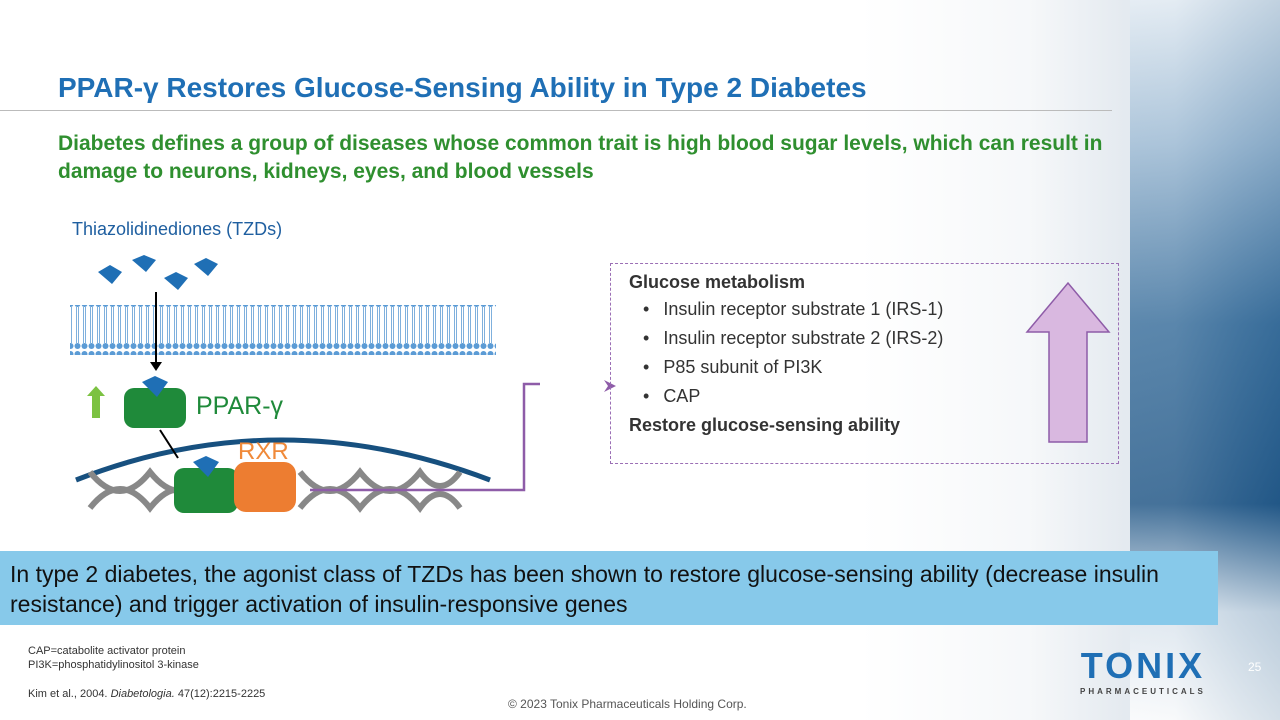 The width and height of the screenshot is (1280, 720). What do you see at coordinates (1255, 667) in the screenshot?
I see `page-number: 25` at bounding box center [1255, 667].